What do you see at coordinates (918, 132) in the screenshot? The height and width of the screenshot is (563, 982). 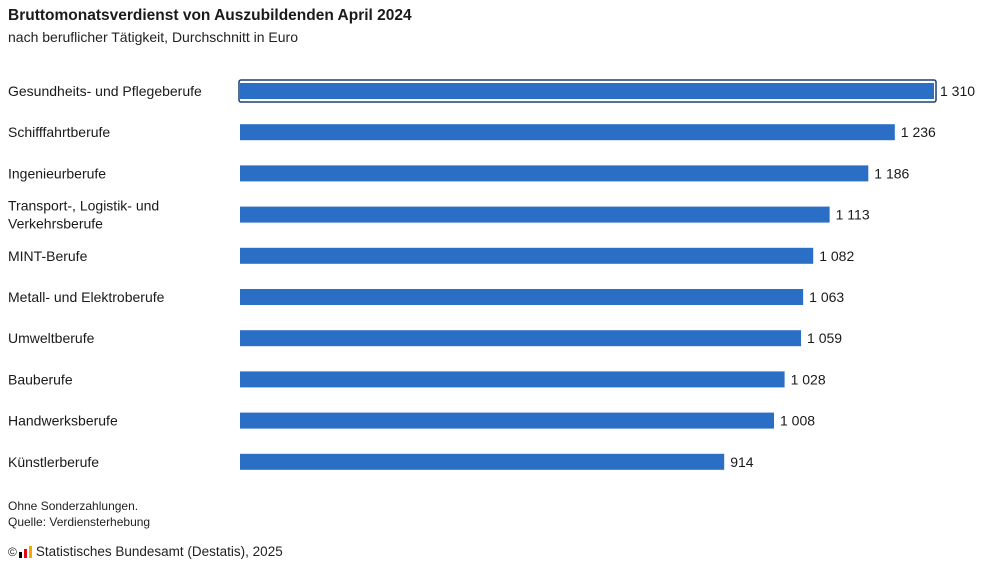 I see `value-label: 1 236` at bounding box center [918, 132].